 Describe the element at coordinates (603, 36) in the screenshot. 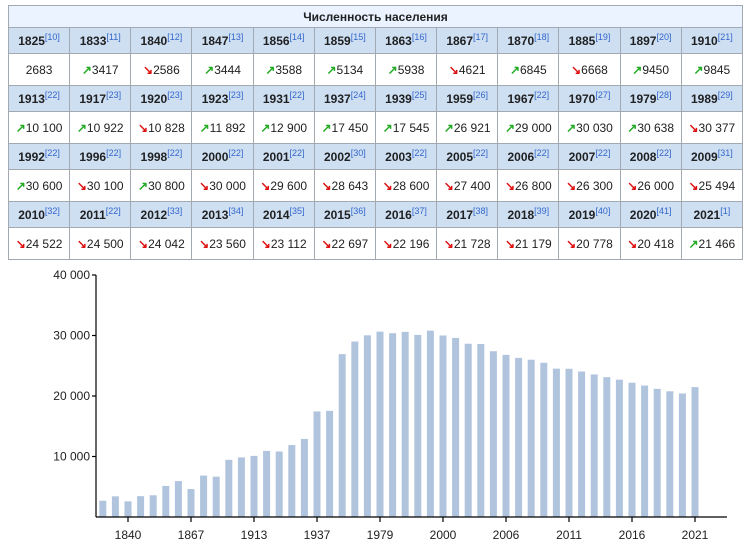

I see `reference-link: [19]` at that location.